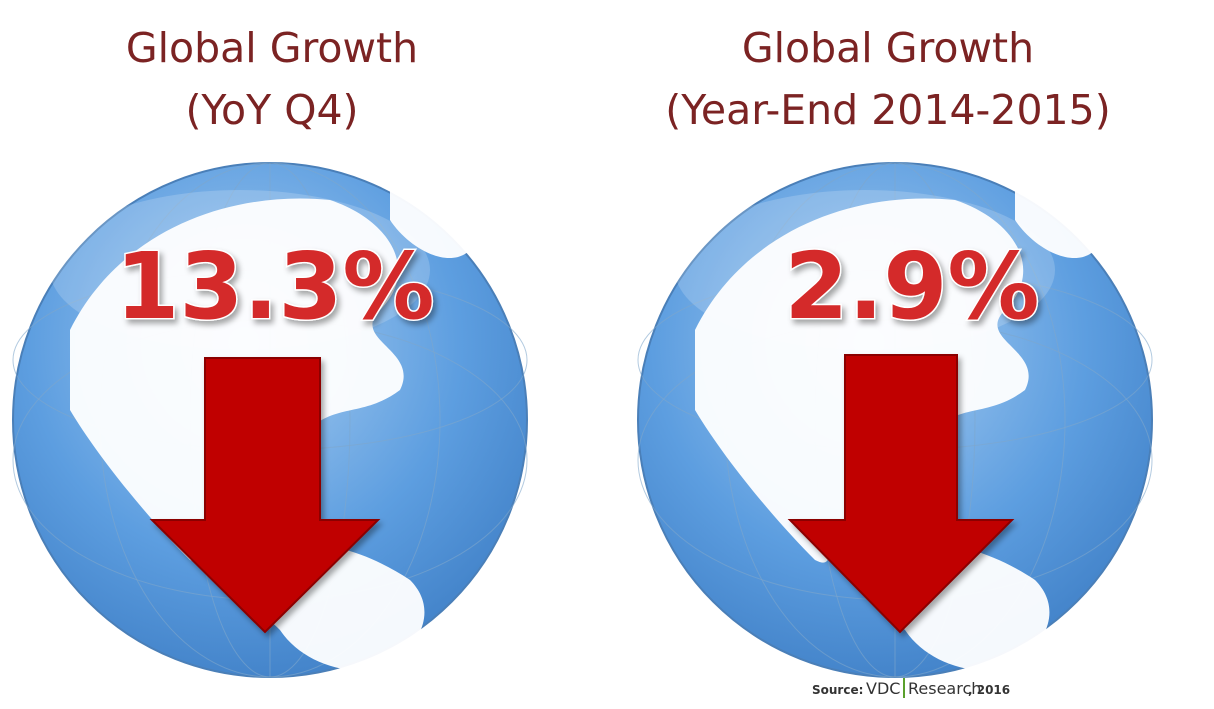  What do you see at coordinates (271, 110) in the screenshot?
I see `panel-title: (YoY Q4)` at bounding box center [271, 110].